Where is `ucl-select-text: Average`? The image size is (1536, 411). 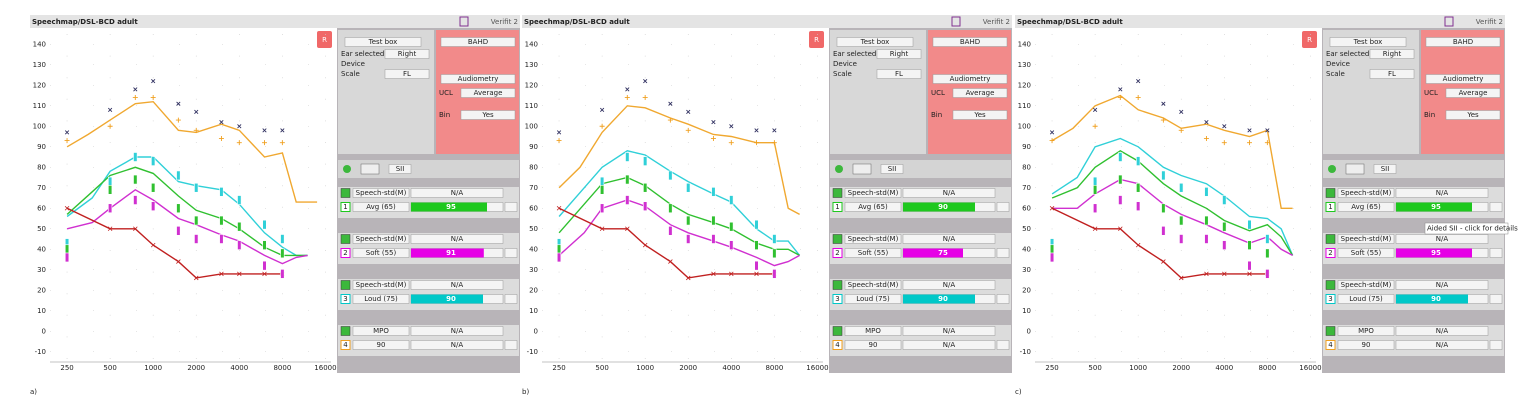
ucl-select-text: Average is located at coordinates (488, 93).